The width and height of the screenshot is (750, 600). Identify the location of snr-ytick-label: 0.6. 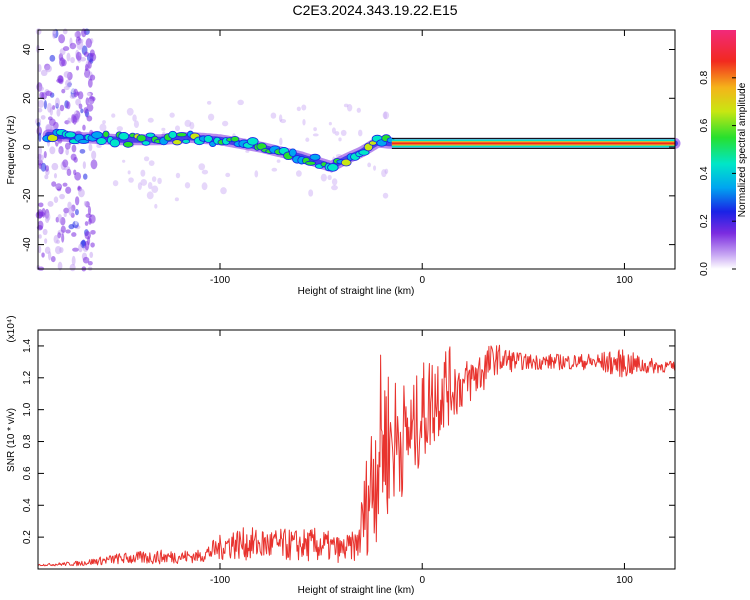
(27, 473).